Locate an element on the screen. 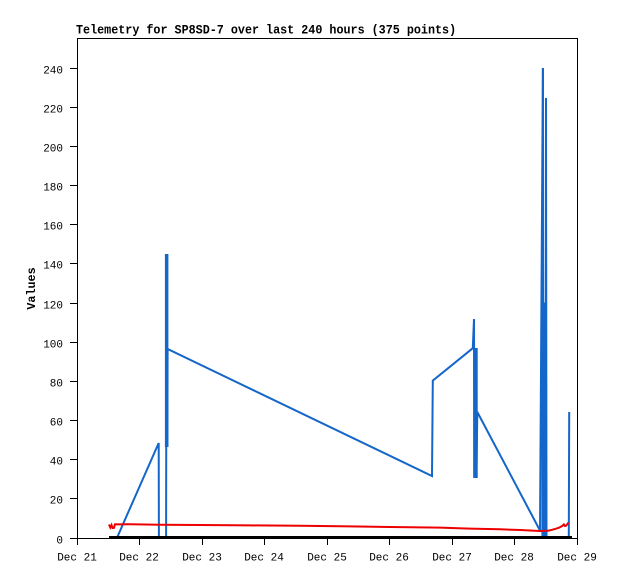  svg-text: Dec 21 is located at coordinates (77, 559).